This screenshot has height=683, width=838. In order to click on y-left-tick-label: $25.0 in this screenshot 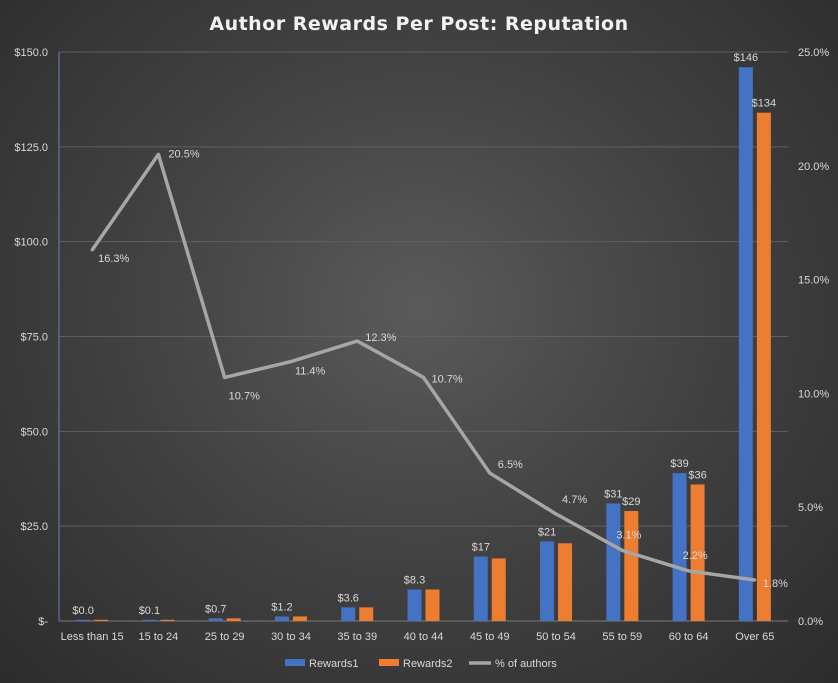, I will do `click(34, 527)`.